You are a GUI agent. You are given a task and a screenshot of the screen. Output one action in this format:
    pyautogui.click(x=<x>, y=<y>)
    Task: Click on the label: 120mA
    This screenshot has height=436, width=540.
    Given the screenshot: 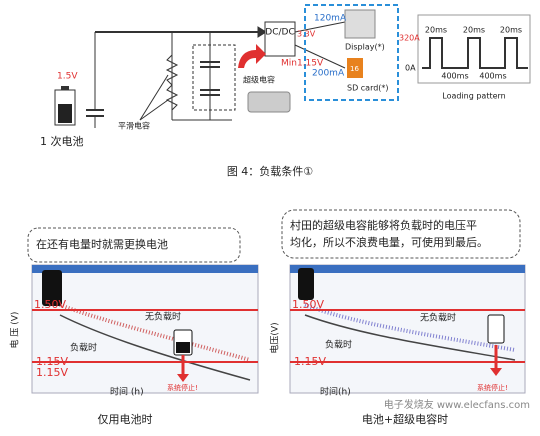 What is the action you would take?
    pyautogui.click(x=330, y=19)
    